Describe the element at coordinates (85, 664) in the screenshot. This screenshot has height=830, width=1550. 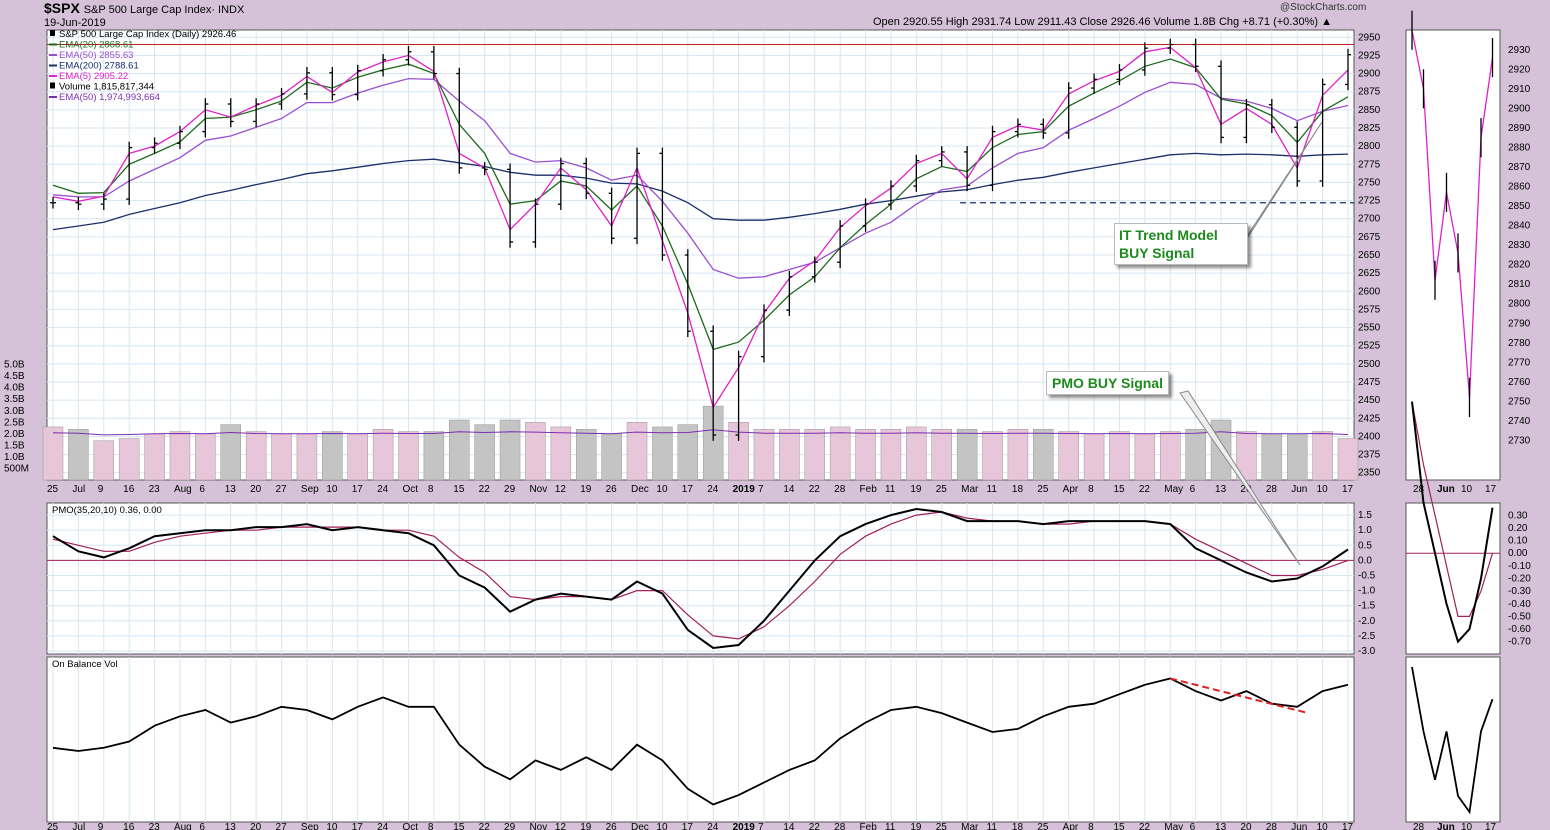
I see `obv-legend: On Balance Vol` at that location.